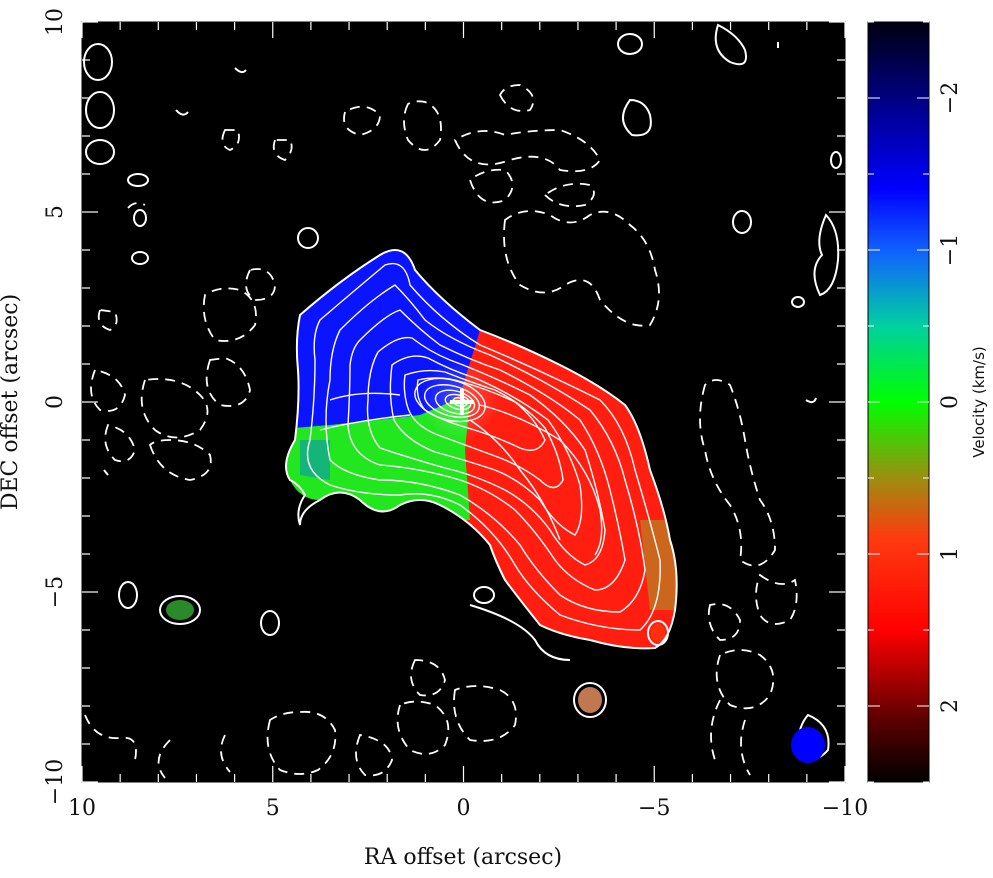  What do you see at coordinates (950, 402) in the screenshot?
I see `colorbar-tick-label: 0` at bounding box center [950, 402].